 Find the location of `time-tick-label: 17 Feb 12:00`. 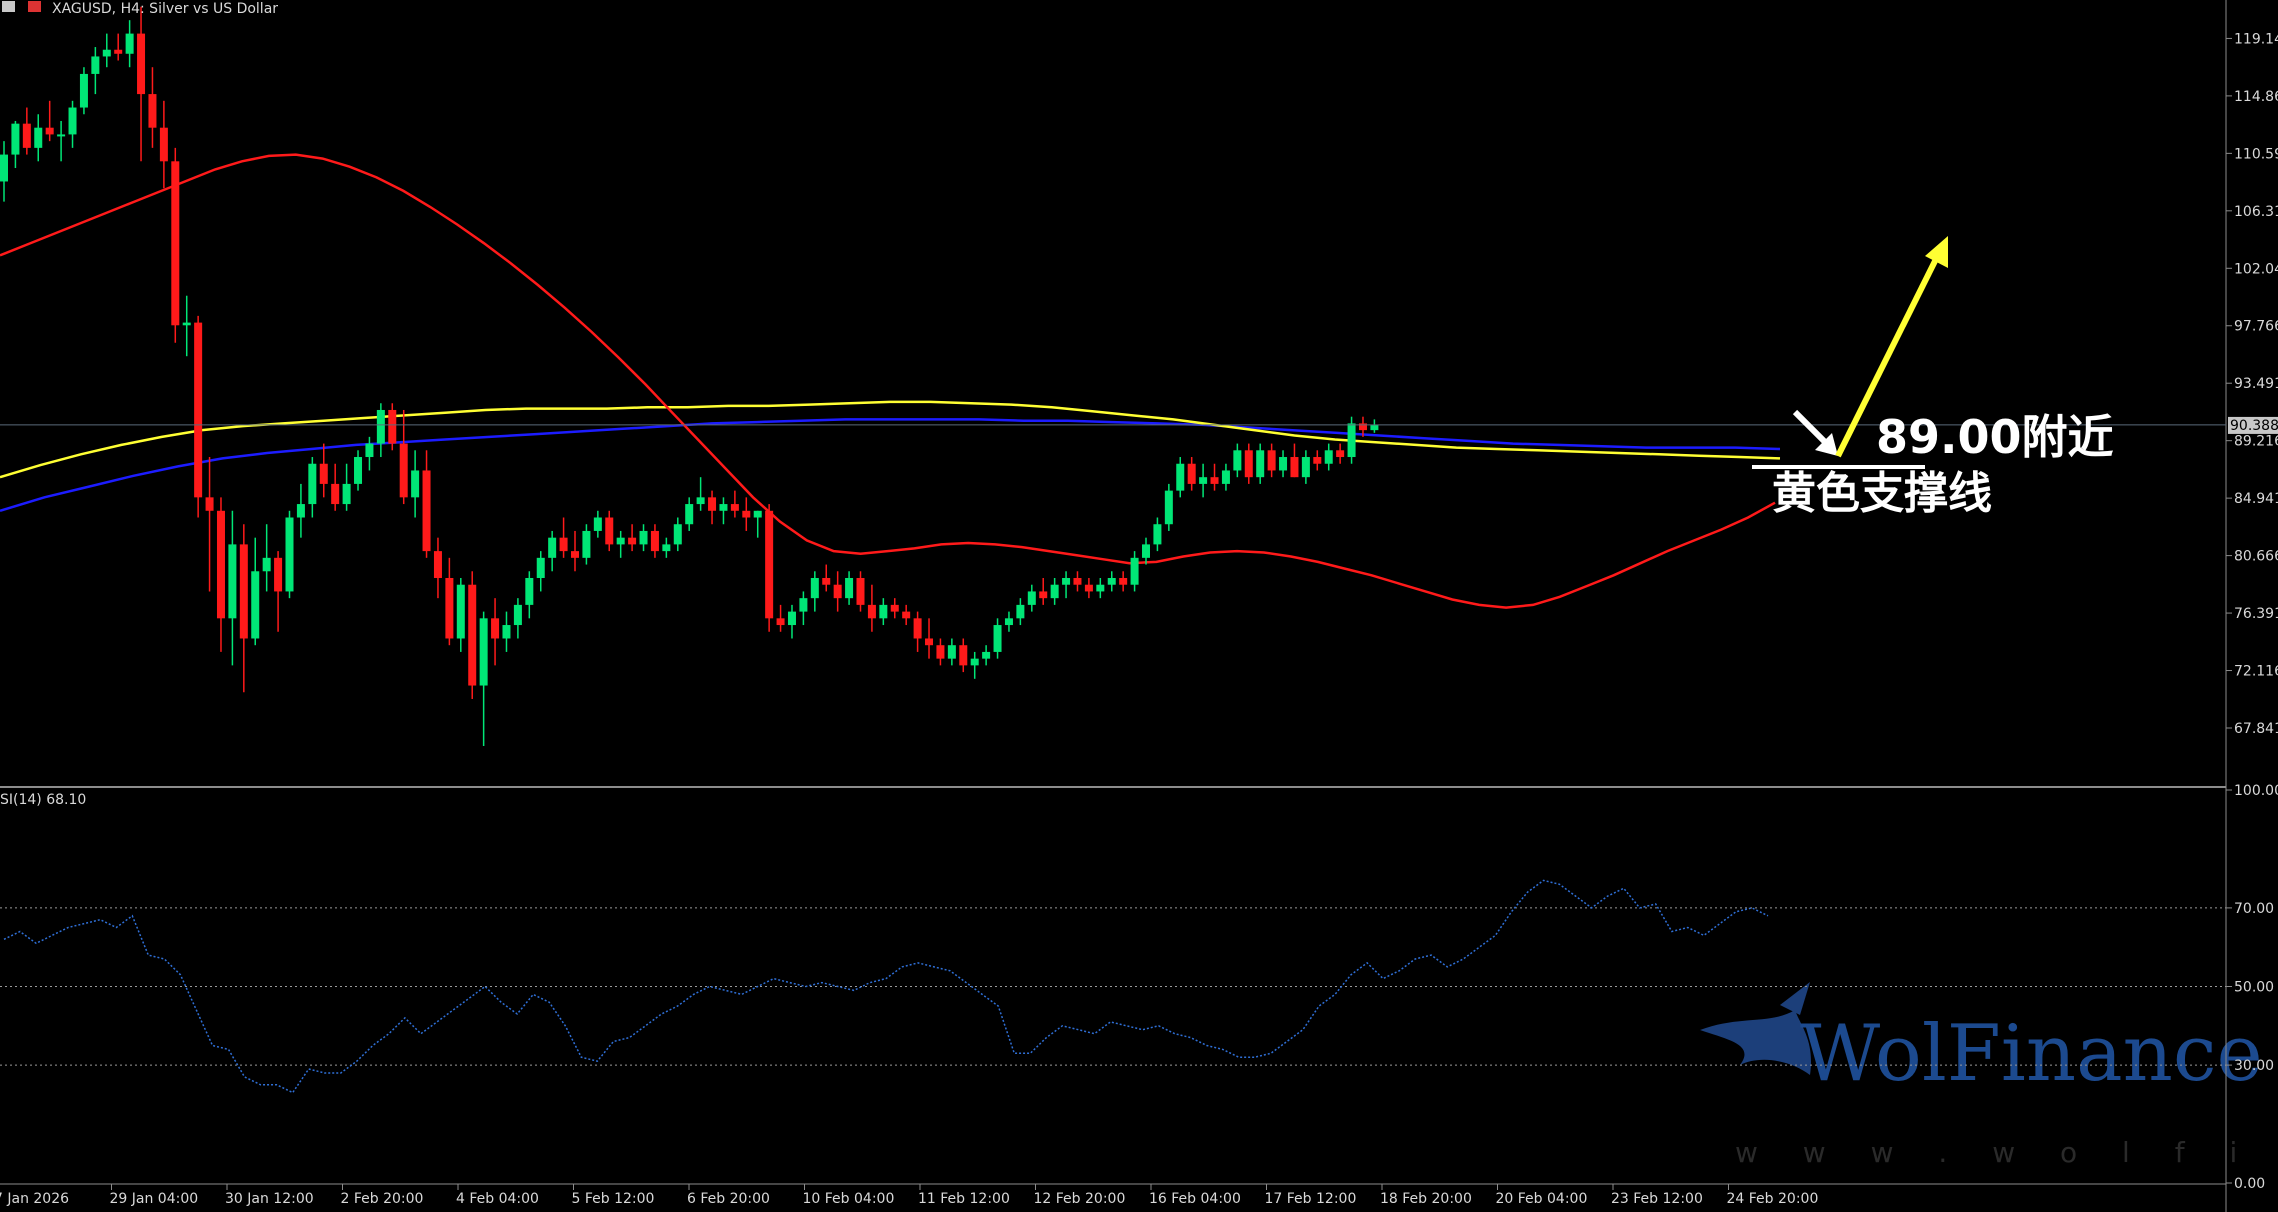

time-tick-label: 17 Feb 12:00 is located at coordinates (1311, 1199).